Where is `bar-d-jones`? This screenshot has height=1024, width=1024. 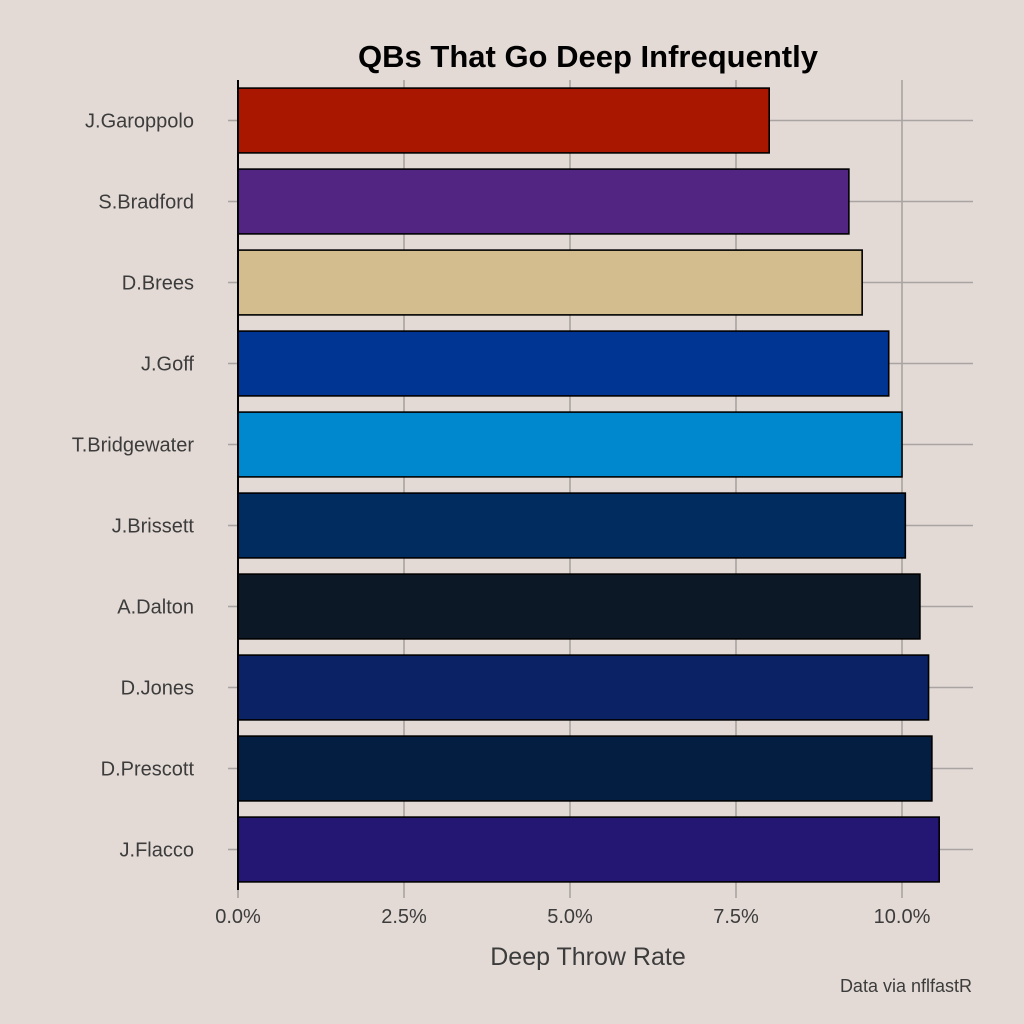
bar-d-jones is located at coordinates (583, 687).